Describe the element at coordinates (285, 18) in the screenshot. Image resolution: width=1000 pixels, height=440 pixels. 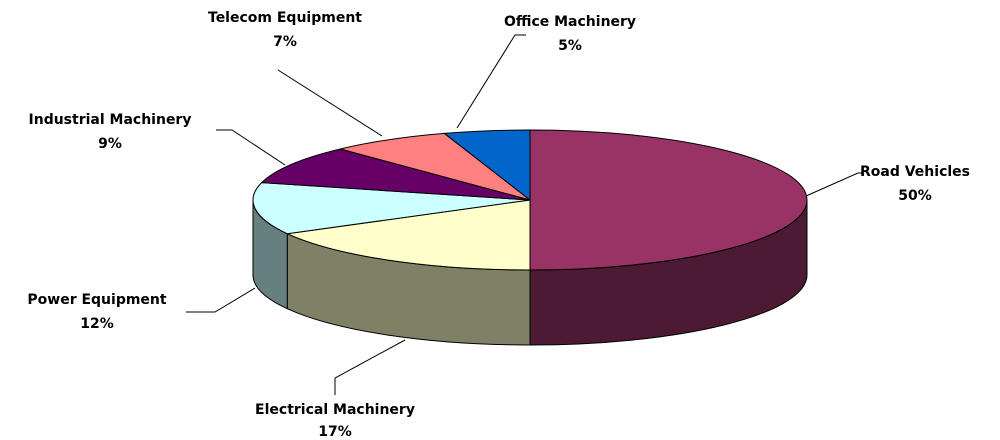
I see `slice-label: Telecom Equipment` at that location.